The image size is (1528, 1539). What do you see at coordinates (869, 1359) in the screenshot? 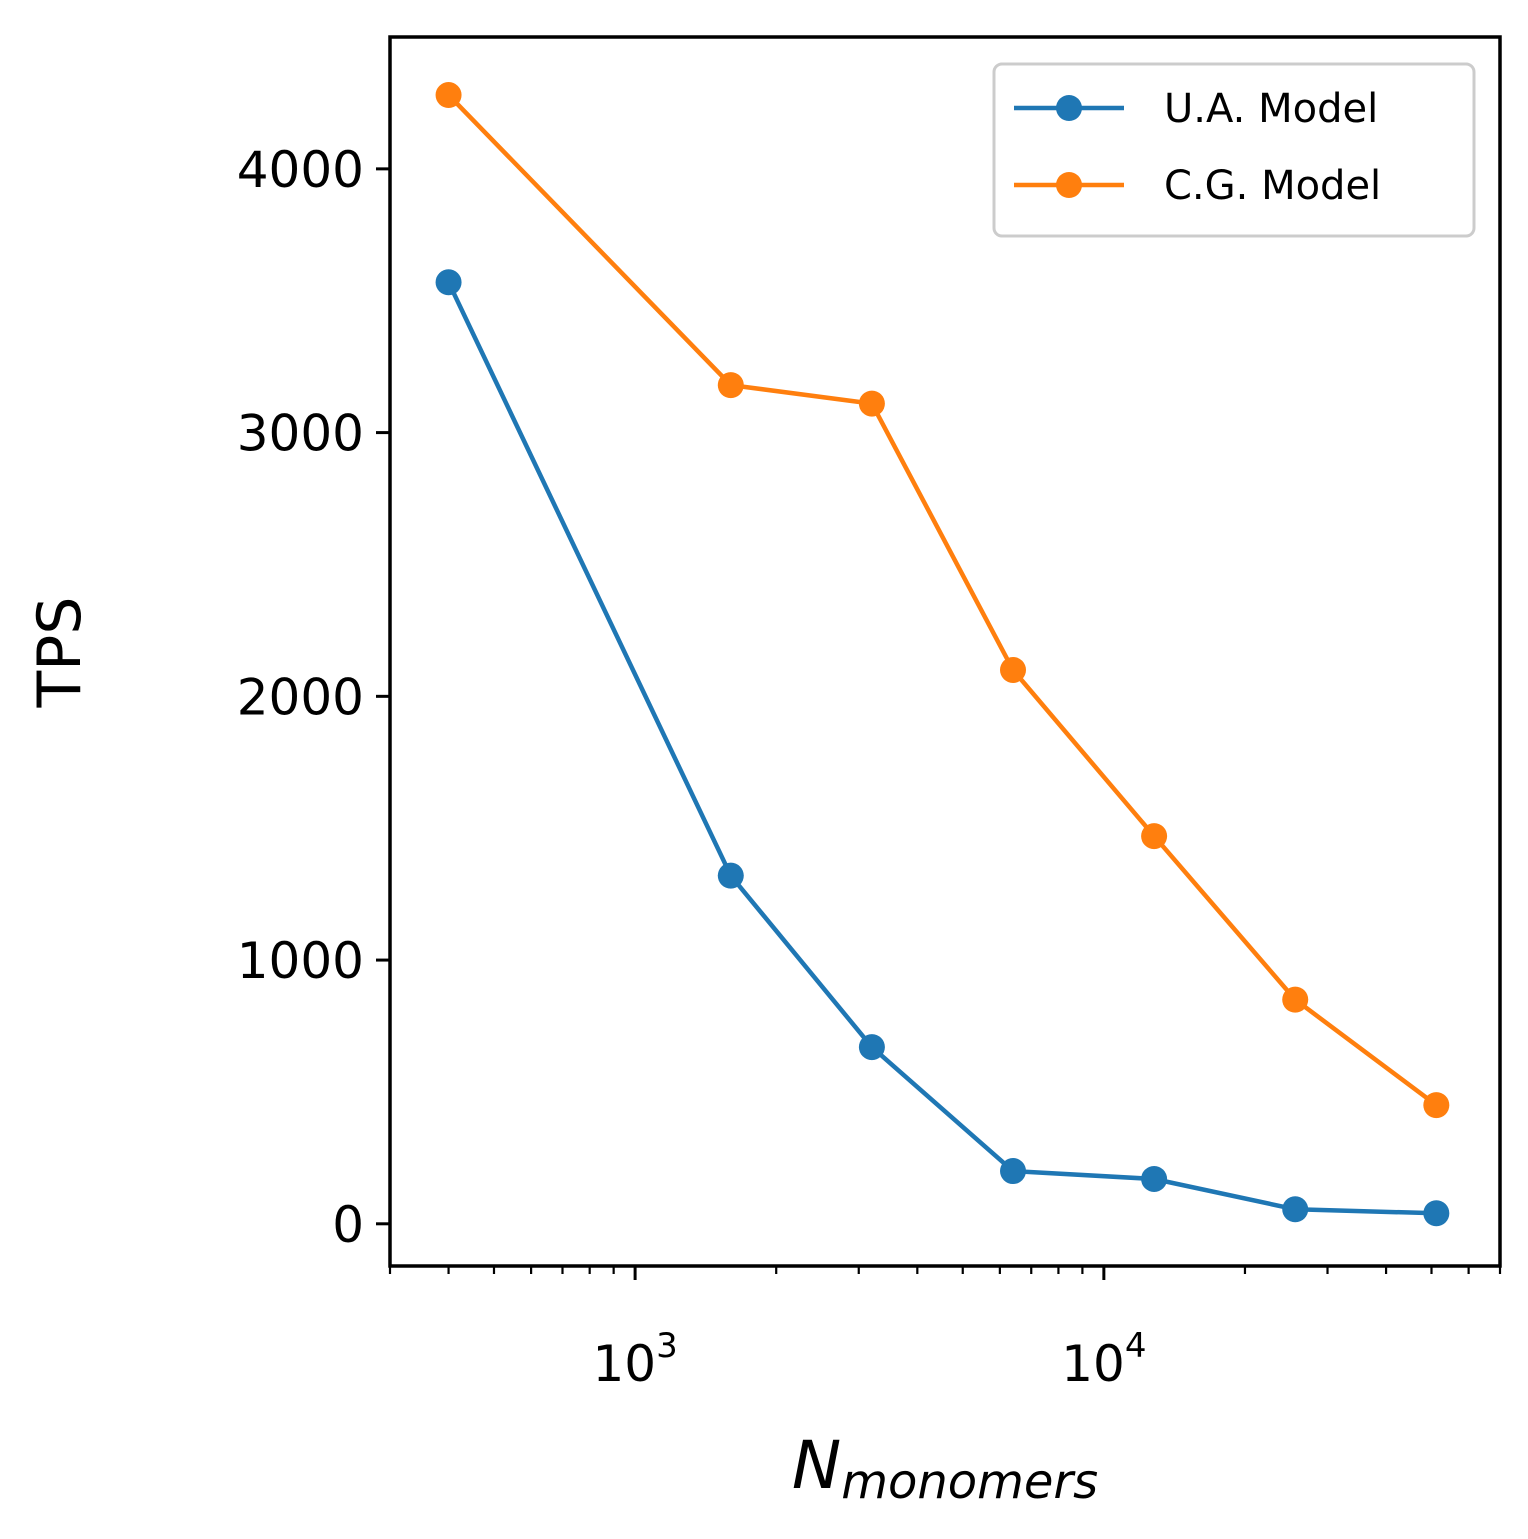
I see `x-tick-labels: 10³ 10⁴` at bounding box center [869, 1359].